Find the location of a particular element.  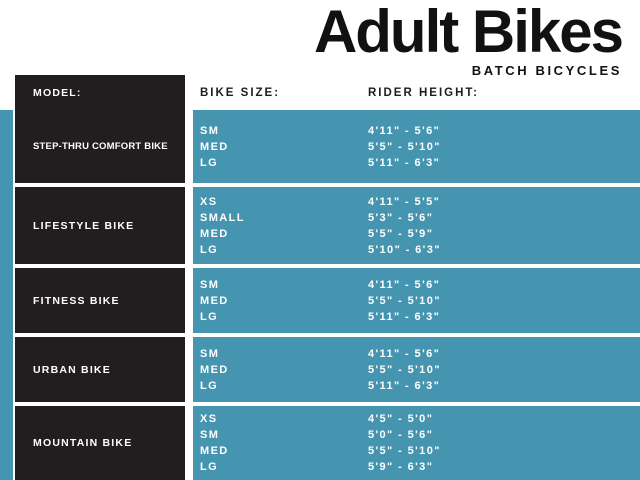

model-cell: LIFESTYLE BIKE is located at coordinates (100, 225).